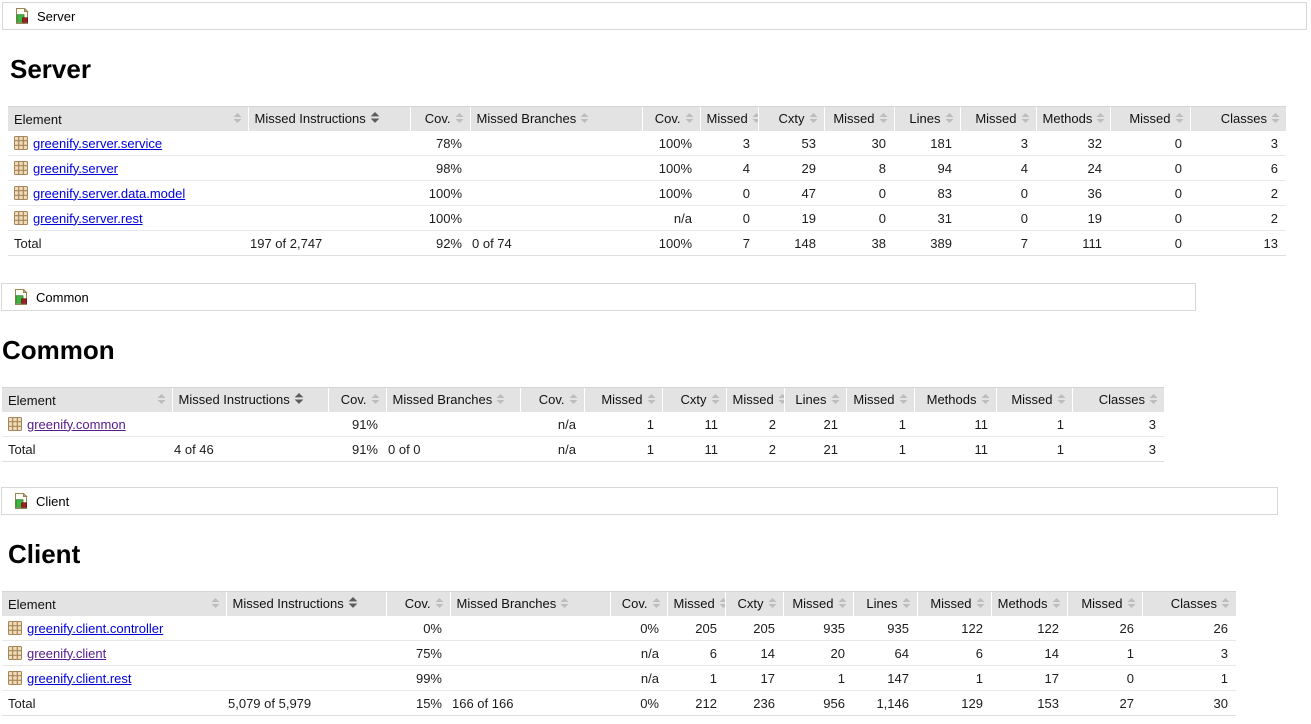 The width and height of the screenshot is (1311, 724). What do you see at coordinates (95, 628) in the screenshot?
I see `package-link: greenify.client.controller` at bounding box center [95, 628].